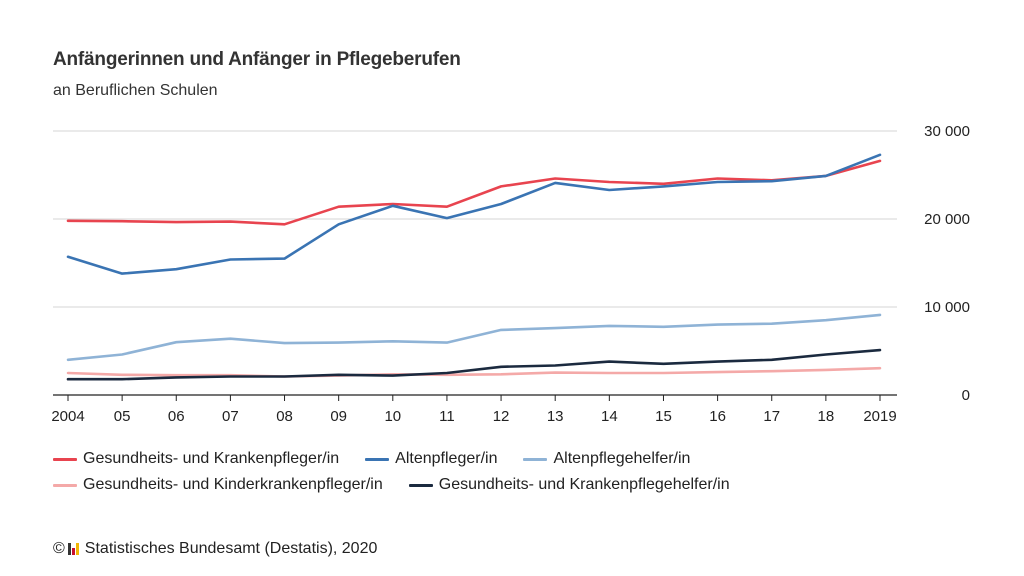 The width and height of the screenshot is (1024, 576). I want to click on x-tick-label: 13, so click(555, 416).